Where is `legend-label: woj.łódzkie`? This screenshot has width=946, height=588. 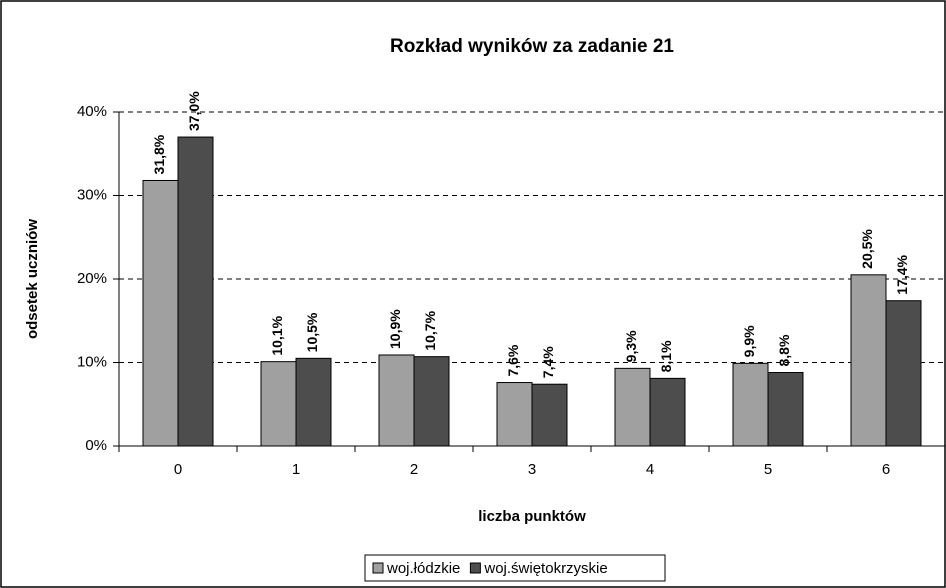 legend-label: woj.łódzkie is located at coordinates (423, 568).